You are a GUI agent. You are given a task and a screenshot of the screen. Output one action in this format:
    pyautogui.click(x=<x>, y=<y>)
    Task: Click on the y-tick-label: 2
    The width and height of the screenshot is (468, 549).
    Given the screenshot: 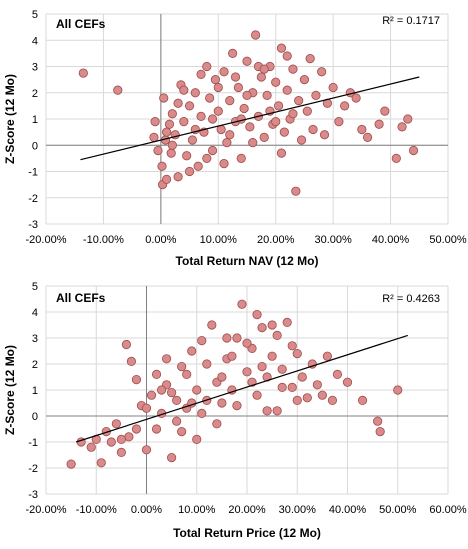 What is the action you would take?
    pyautogui.click(x=35, y=365)
    